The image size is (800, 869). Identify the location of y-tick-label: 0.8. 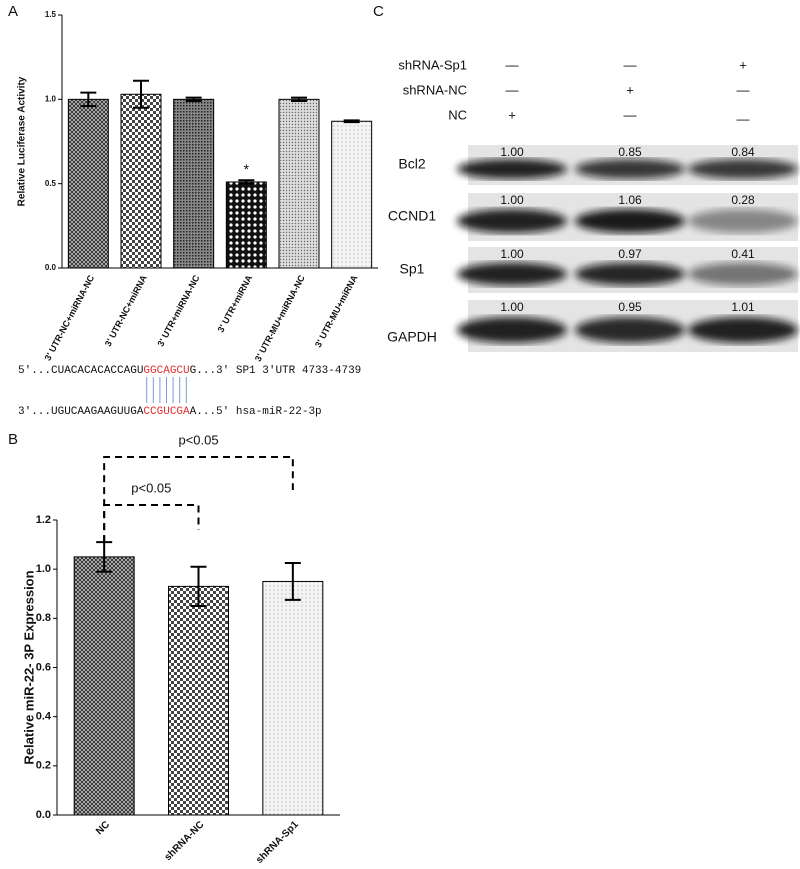
(43, 618).